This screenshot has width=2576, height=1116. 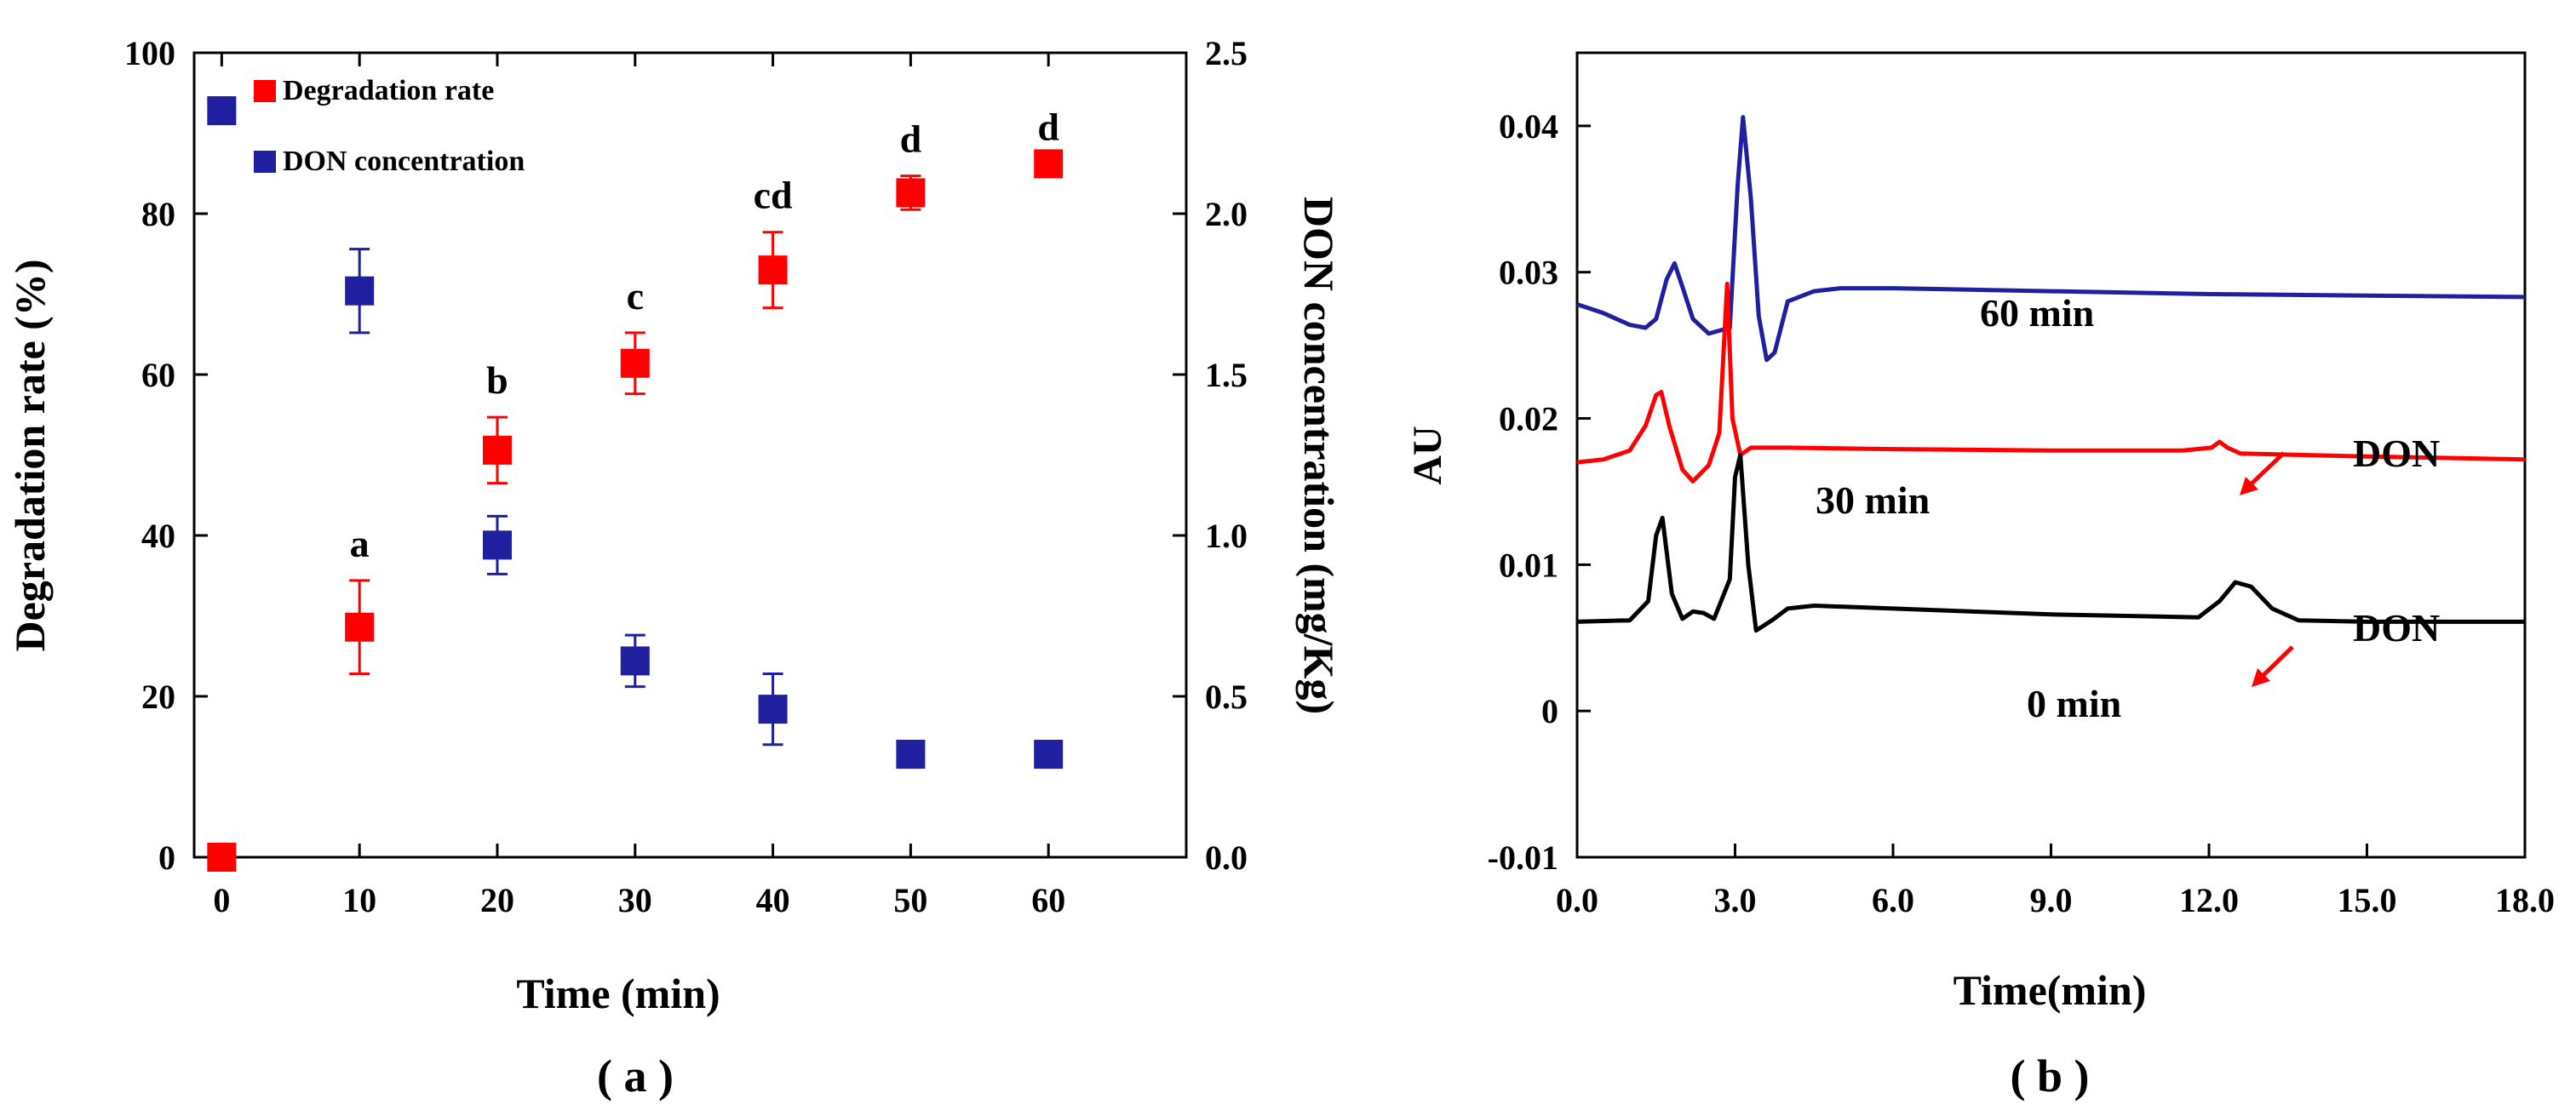 I want to click on right-y-tick-label: 0.0, so click(x=1226, y=858).